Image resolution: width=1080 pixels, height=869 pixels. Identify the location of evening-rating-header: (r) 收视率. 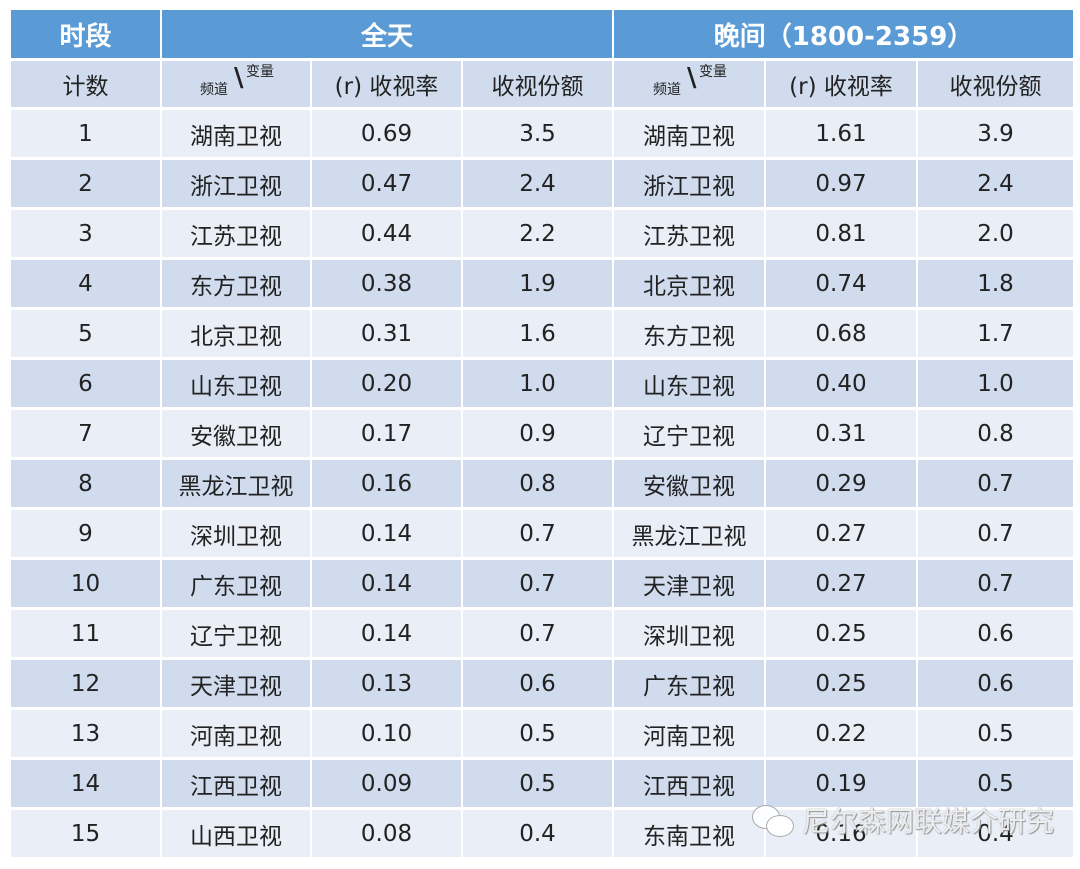
(842, 85).